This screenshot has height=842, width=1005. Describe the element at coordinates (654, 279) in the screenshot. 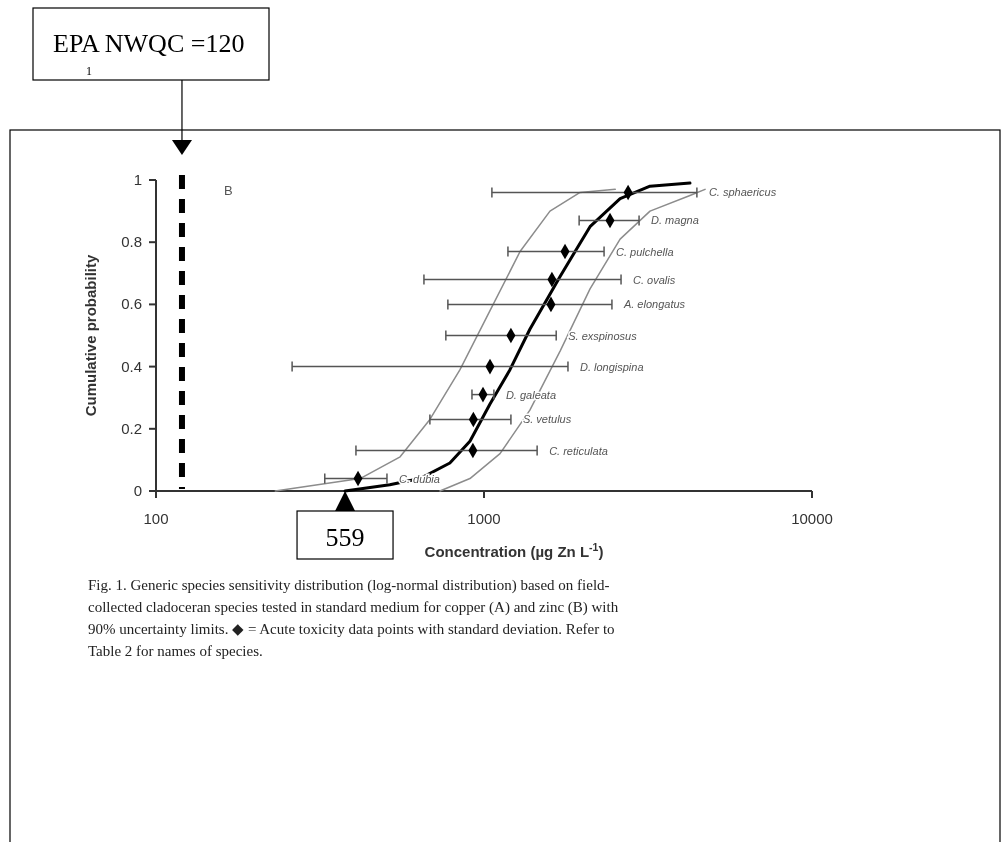

I see `annotation: C. ovalis` at that location.